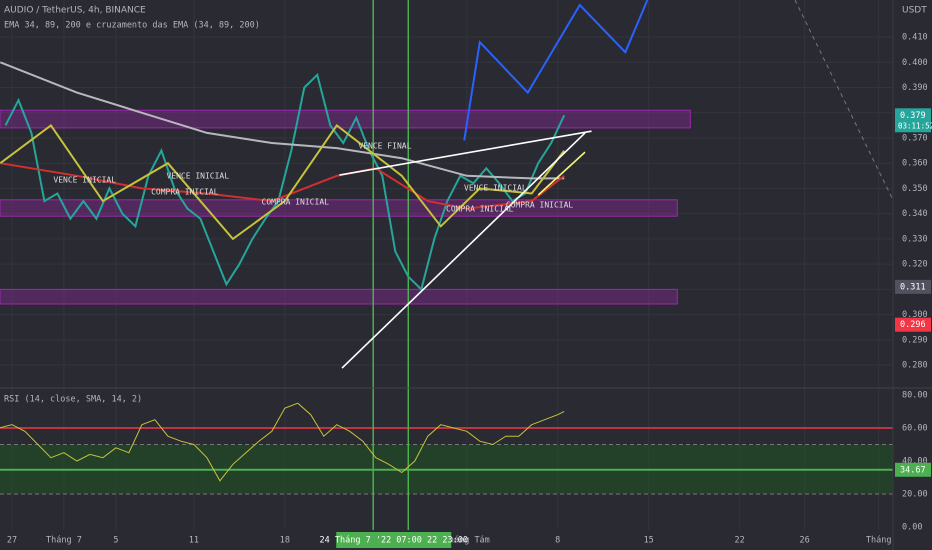  Describe the element at coordinates (915, 395) in the screenshot. I see `rsi-tick-label: 80.00` at that location.